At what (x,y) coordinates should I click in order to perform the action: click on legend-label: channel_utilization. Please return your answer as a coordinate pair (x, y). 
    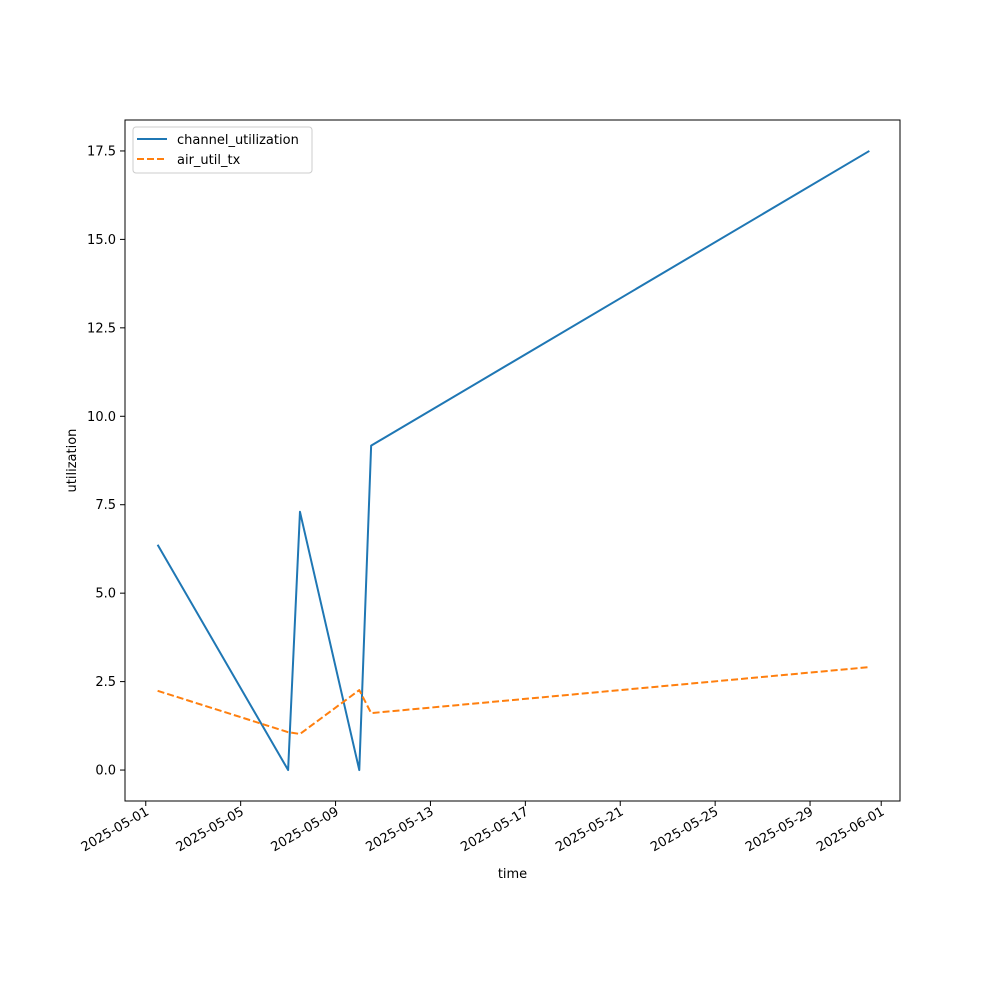
    Looking at the image, I should click on (238, 140).